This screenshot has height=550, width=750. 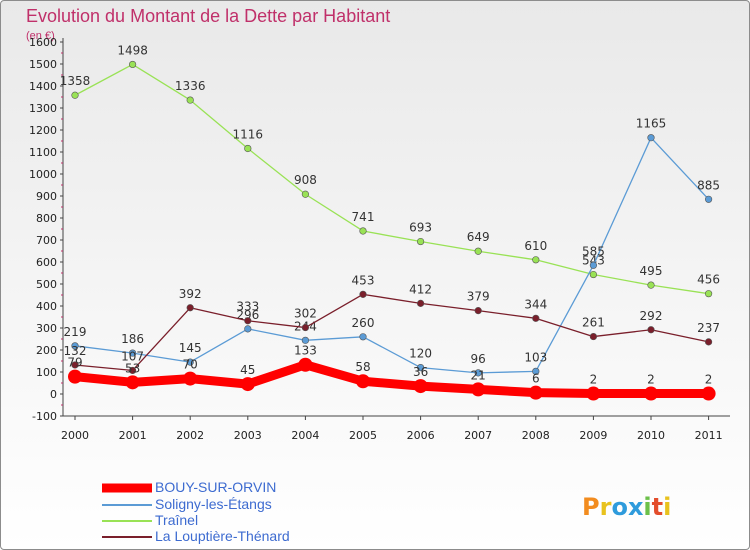 What do you see at coordinates (132, 339) in the screenshot?
I see `series-1-data-label: 186` at bounding box center [132, 339].